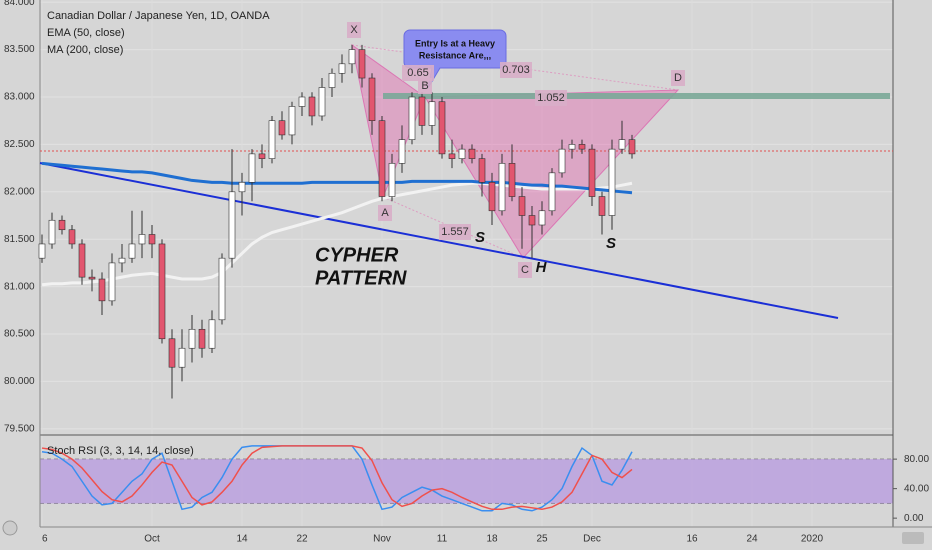 Image resolution: width=932 pixels, height=550 pixels. What do you see at coordinates (242, 539) in the screenshot?
I see `x-tick-label: 14` at bounding box center [242, 539].